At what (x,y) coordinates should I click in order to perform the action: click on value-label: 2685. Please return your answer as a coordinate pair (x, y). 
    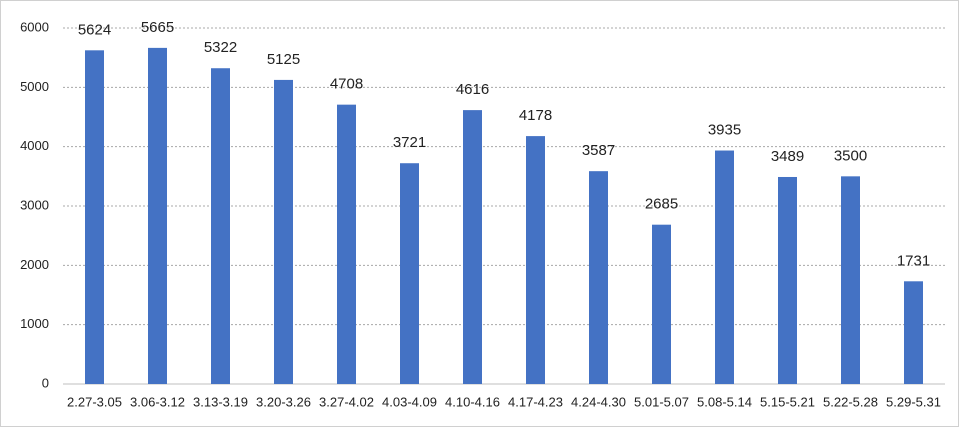
    Looking at the image, I should click on (661, 204).